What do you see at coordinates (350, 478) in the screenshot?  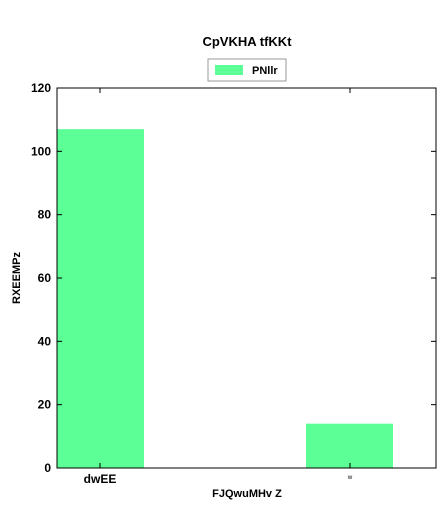 I see `x-tick-label: w` at bounding box center [350, 478].